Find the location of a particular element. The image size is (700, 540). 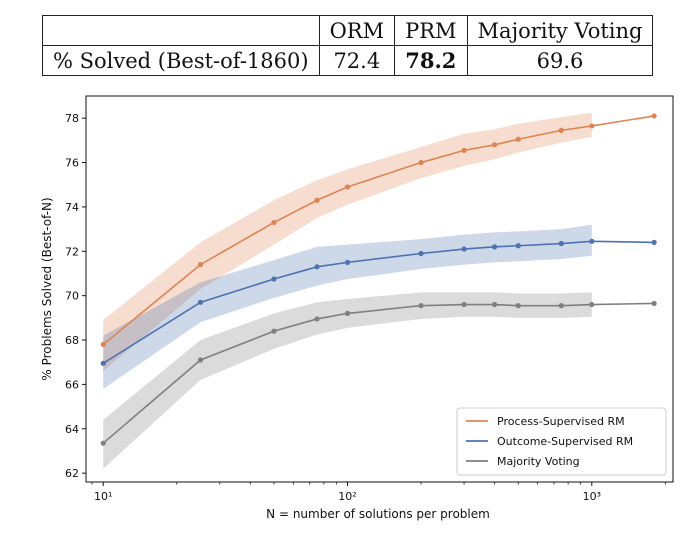

y-axis: 62 64 66 68 70 72 74 76 78 is located at coordinates (75, 296).